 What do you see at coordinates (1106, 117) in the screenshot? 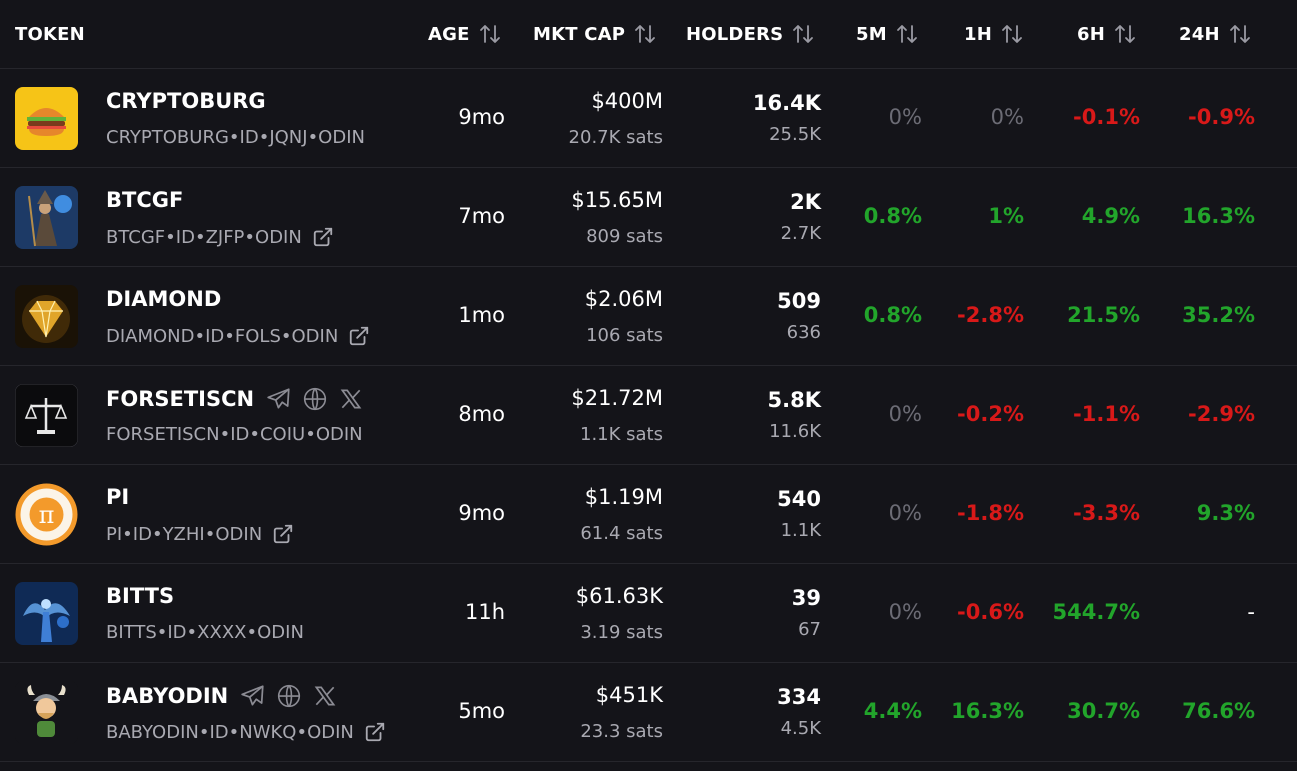
I see `change-6h: -0.1%` at bounding box center [1106, 117].